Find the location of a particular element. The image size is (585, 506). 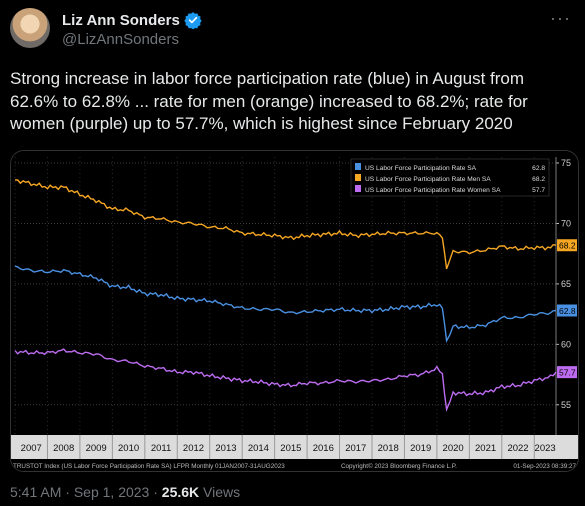

x-tick-label: 2019 is located at coordinates (420, 448).